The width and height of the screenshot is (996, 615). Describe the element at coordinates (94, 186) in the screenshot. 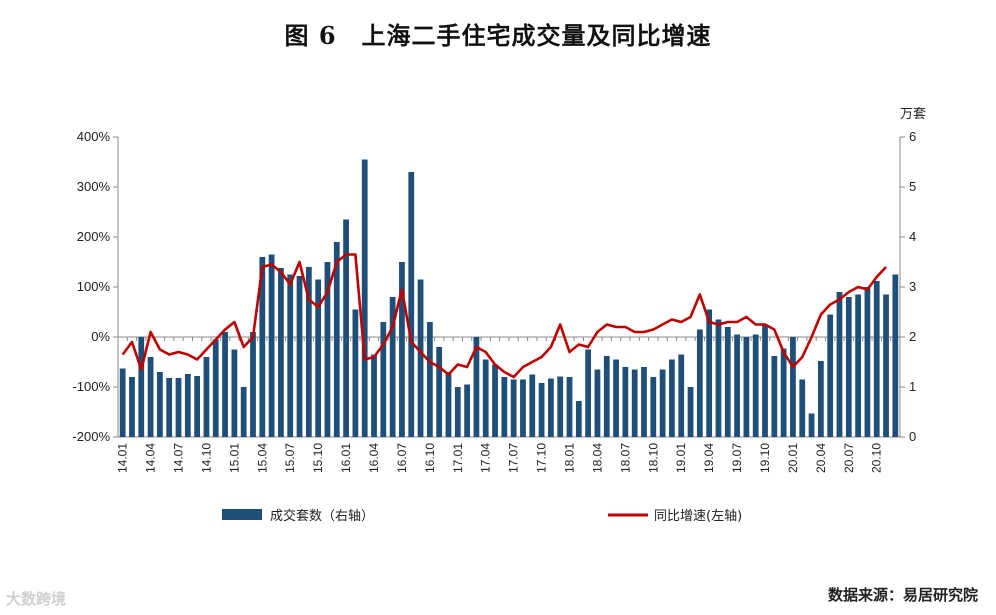

I see `left-tick-label: 300%` at that location.